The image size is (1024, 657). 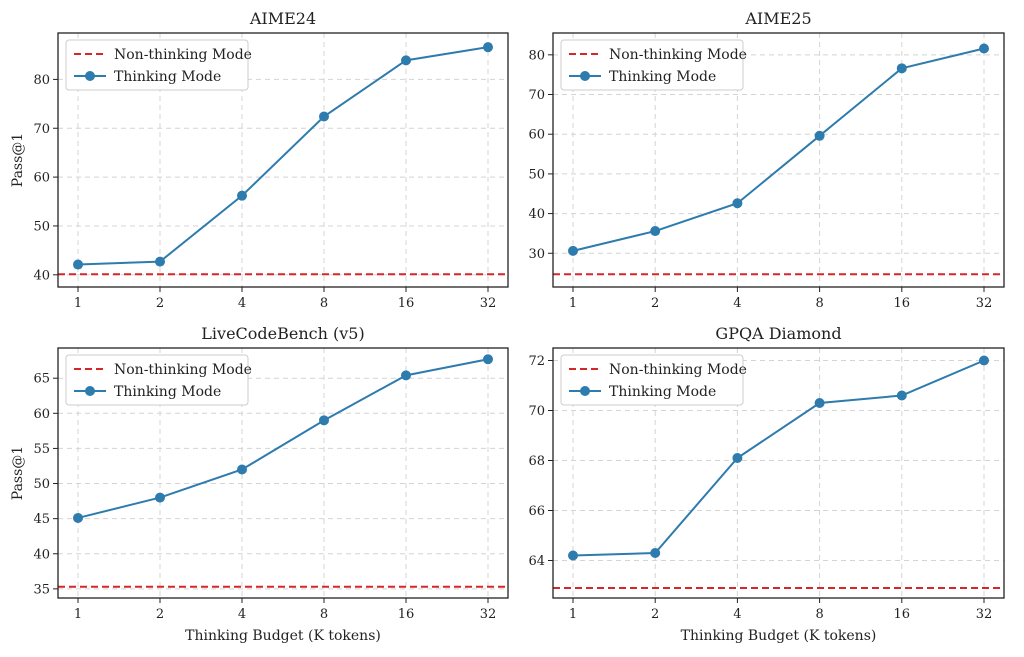 What do you see at coordinates (283, 636) in the screenshot?
I see `x-axis-label: Thinking Budget (K tokens)` at bounding box center [283, 636].